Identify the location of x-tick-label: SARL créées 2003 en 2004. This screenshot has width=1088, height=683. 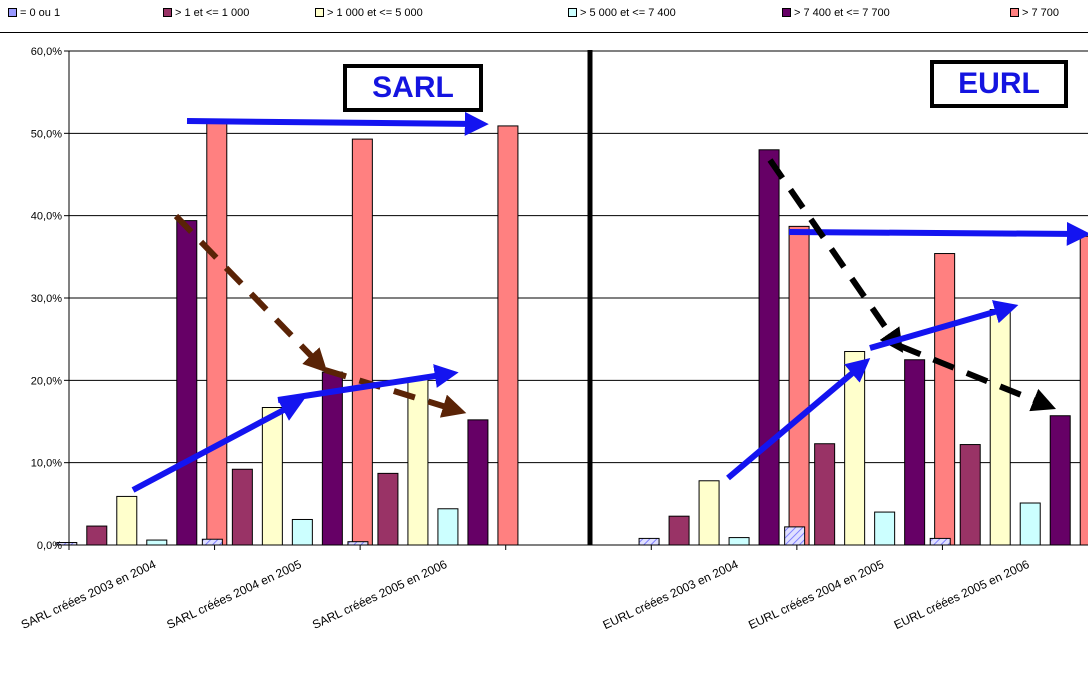
(88, 594).